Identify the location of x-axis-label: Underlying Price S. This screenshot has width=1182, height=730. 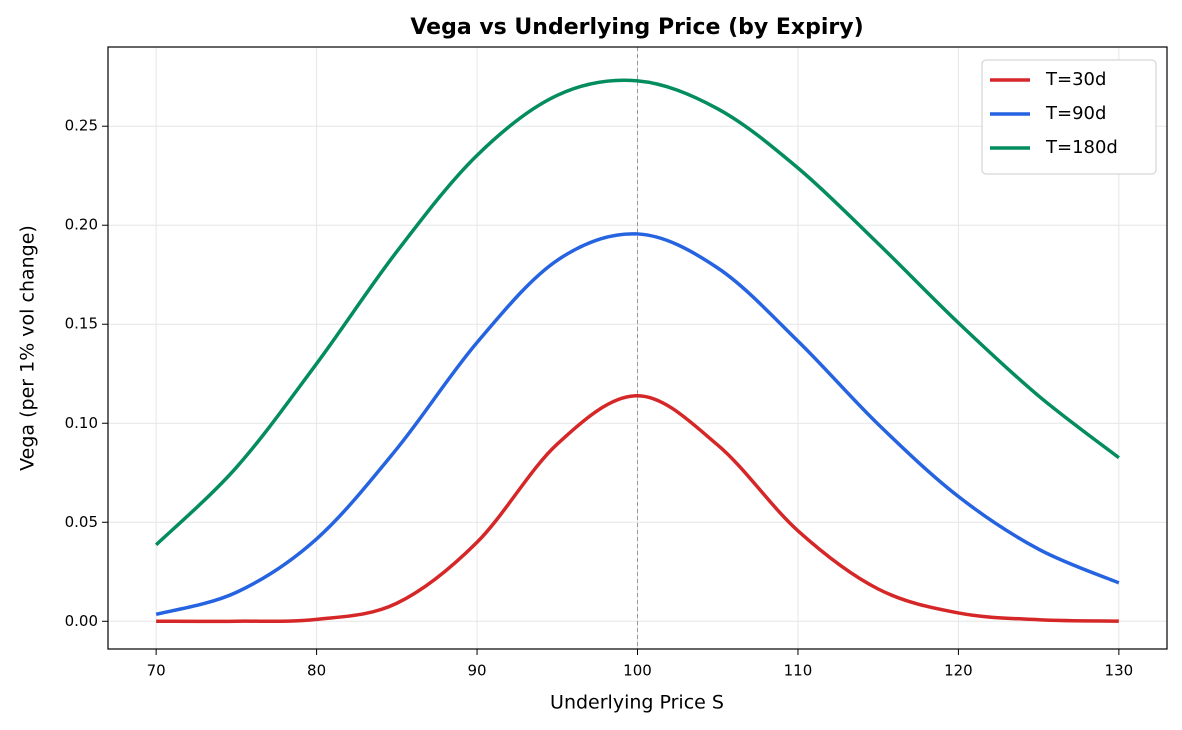
(637, 703).